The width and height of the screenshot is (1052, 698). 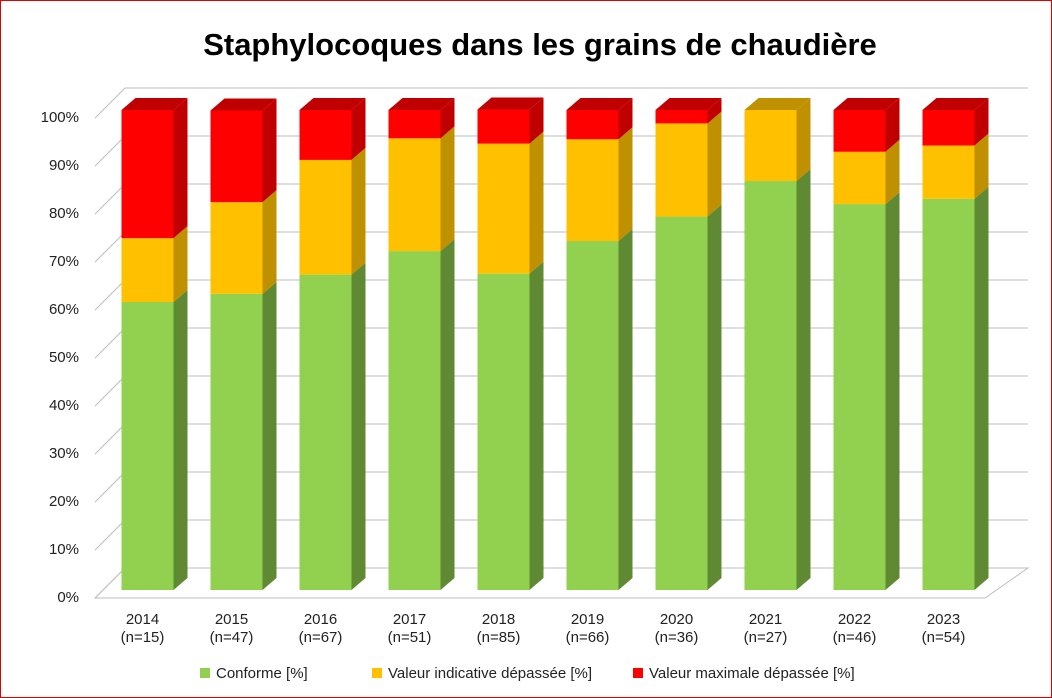 I want to click on x-tick-label: 2018, so click(x=498, y=619).